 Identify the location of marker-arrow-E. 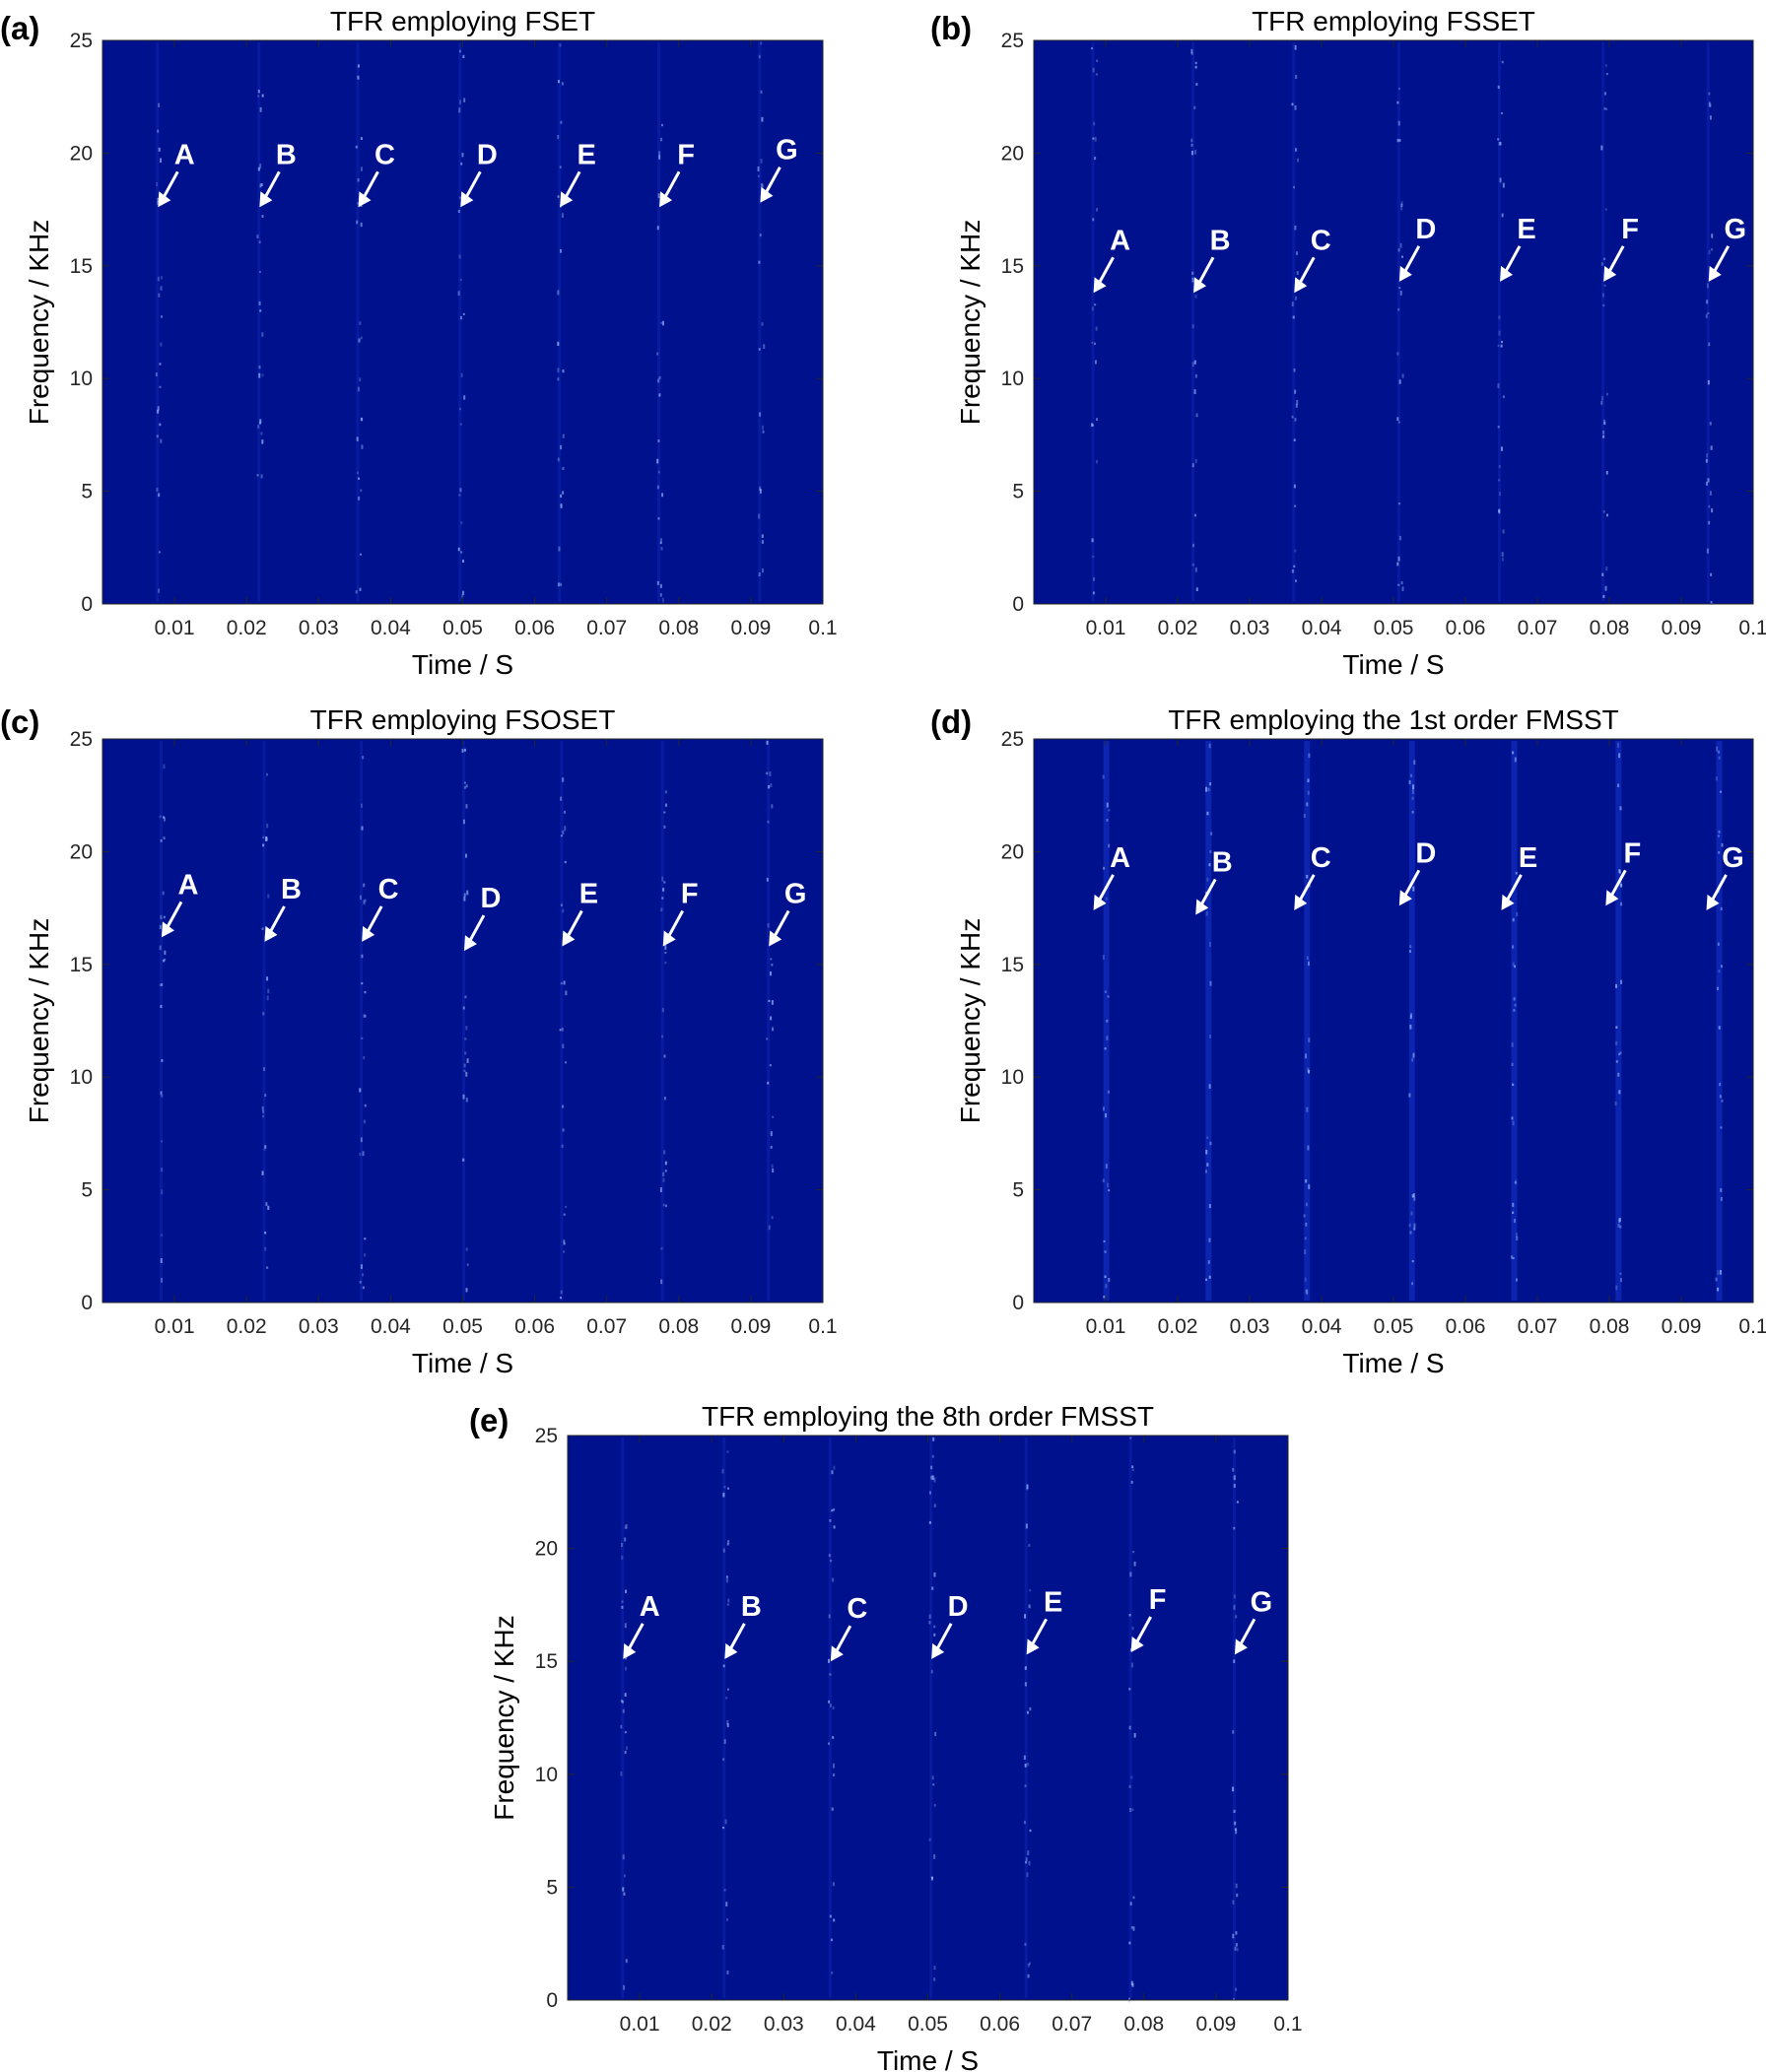
(1512, 892).